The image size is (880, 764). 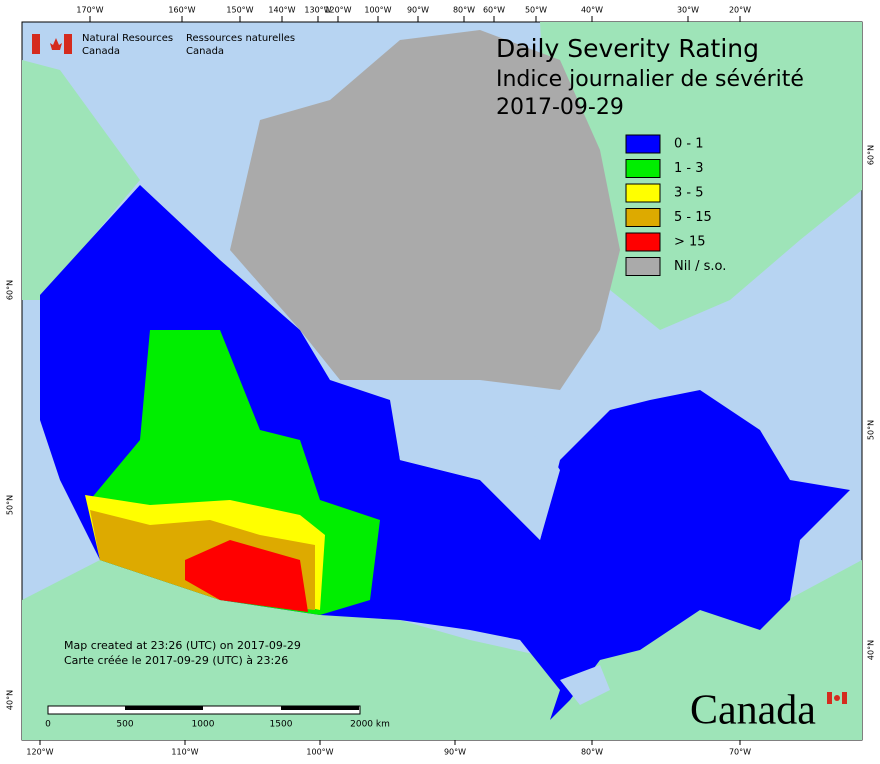 What do you see at coordinates (281, 10) in the screenshot?
I see `lon-label: 140°W` at bounding box center [281, 10].